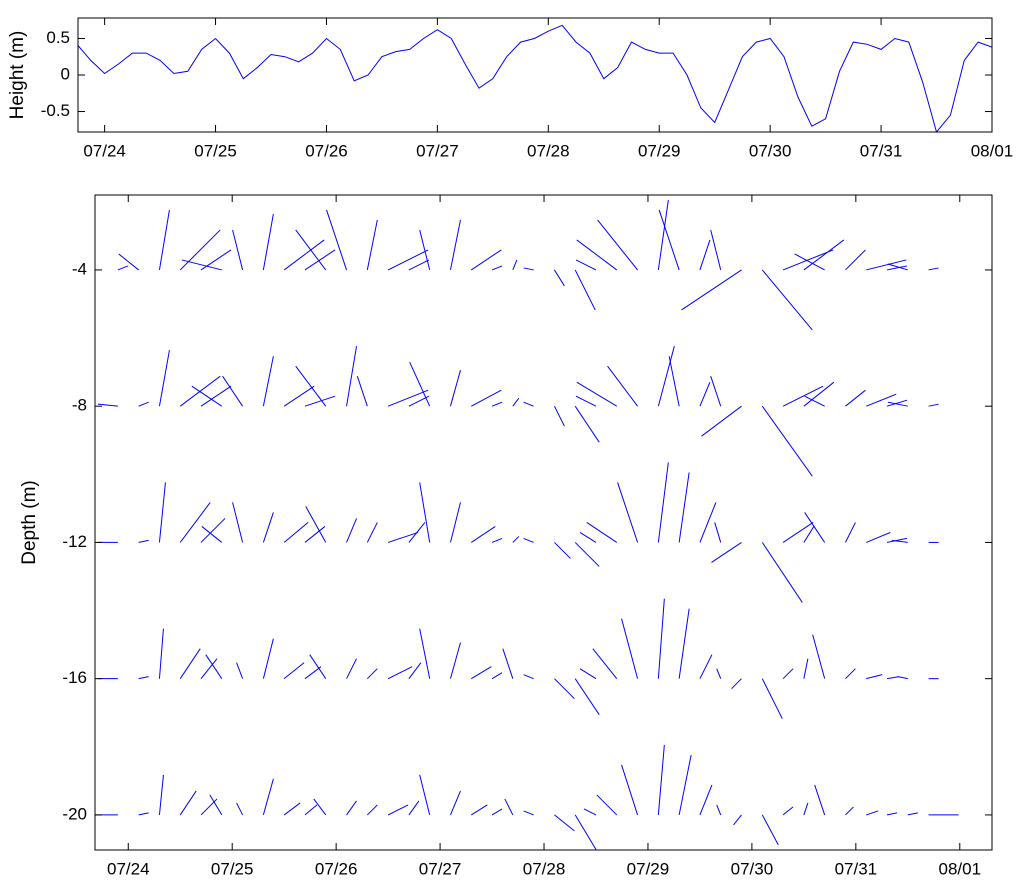 This screenshot has height=886, width=1027. Describe the element at coordinates (437, 150) in the screenshot. I see `x-tick-label: 07/27` at that location.